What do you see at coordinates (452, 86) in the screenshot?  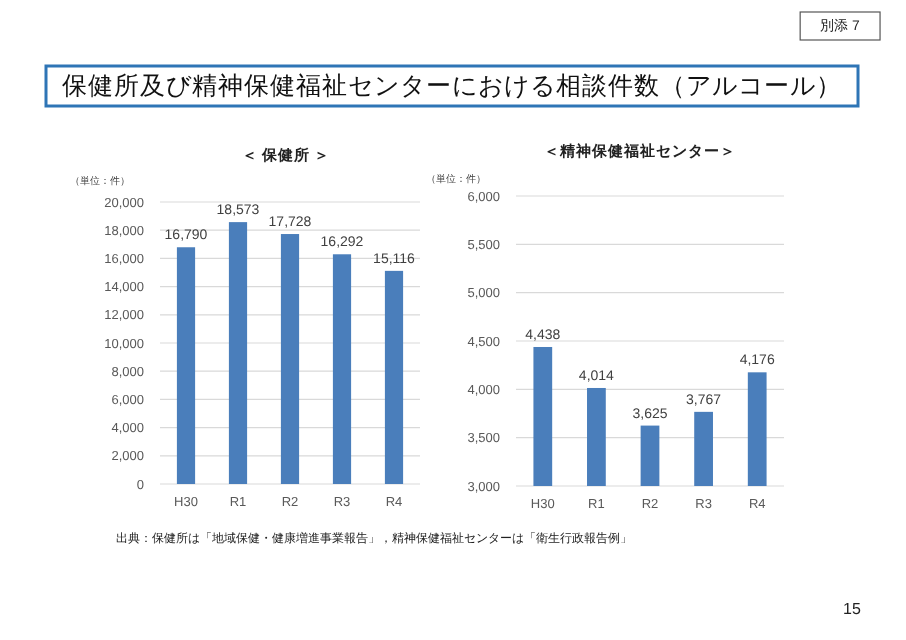 I see `text: 保健所及び精神保健福祉センターにおける相談件数（アルコール）` at bounding box center [452, 86].